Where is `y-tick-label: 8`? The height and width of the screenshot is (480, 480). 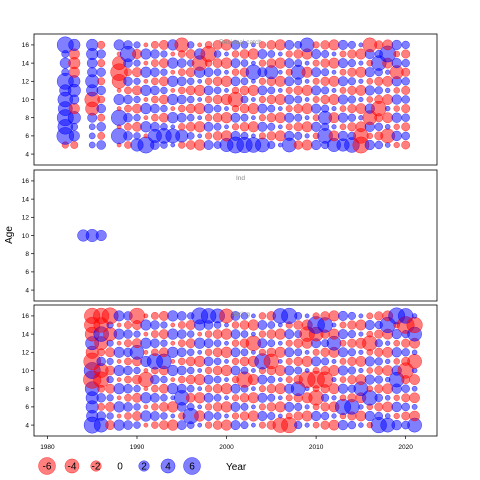
y-tick-label: 8 is located at coordinates (27, 118).